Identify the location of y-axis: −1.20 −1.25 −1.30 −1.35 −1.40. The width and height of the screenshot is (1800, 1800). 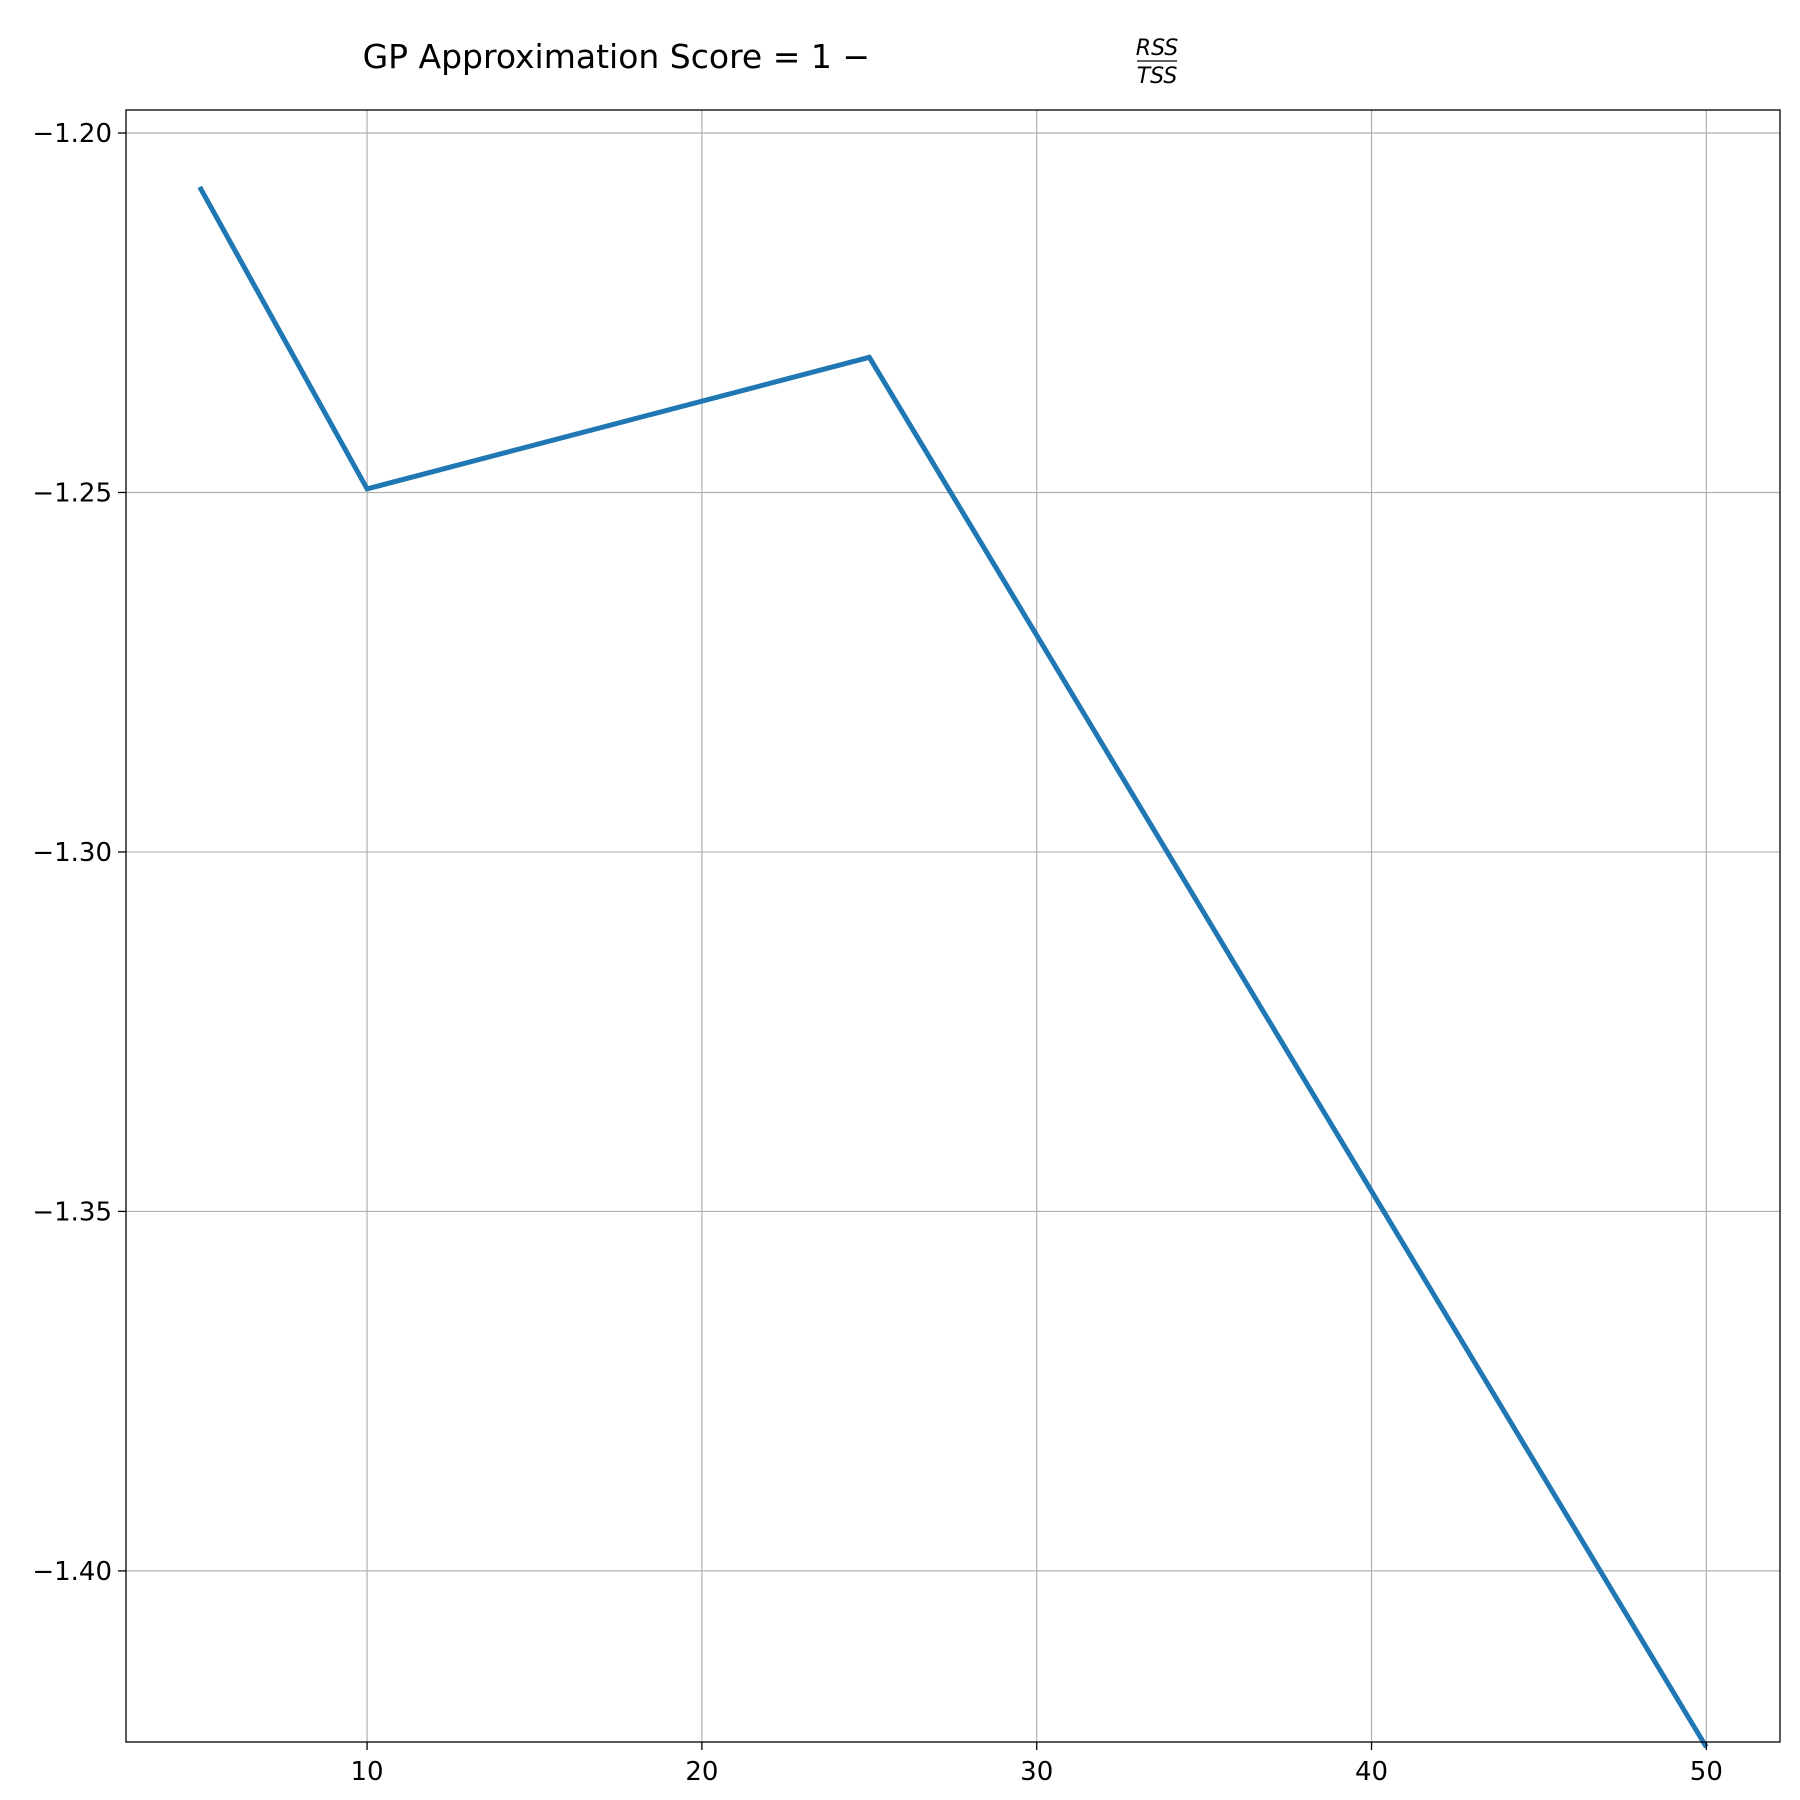
(79, 853).